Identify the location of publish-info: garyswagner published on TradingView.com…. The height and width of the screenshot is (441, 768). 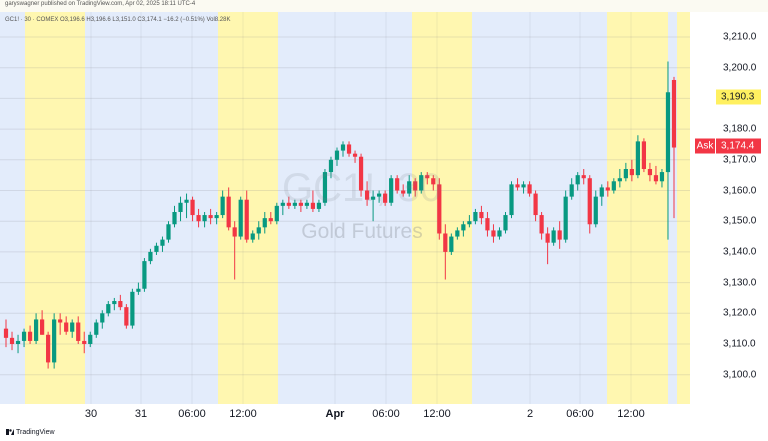
(100, 4).